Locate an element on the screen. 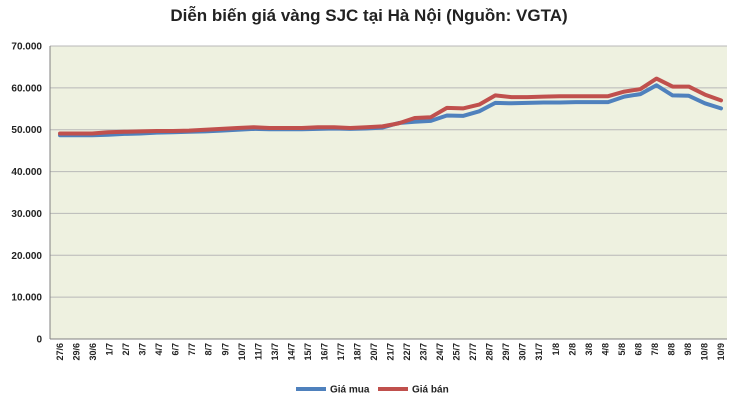 The height and width of the screenshot is (407, 738). x-tick-label: 25/7 is located at coordinates (457, 352).